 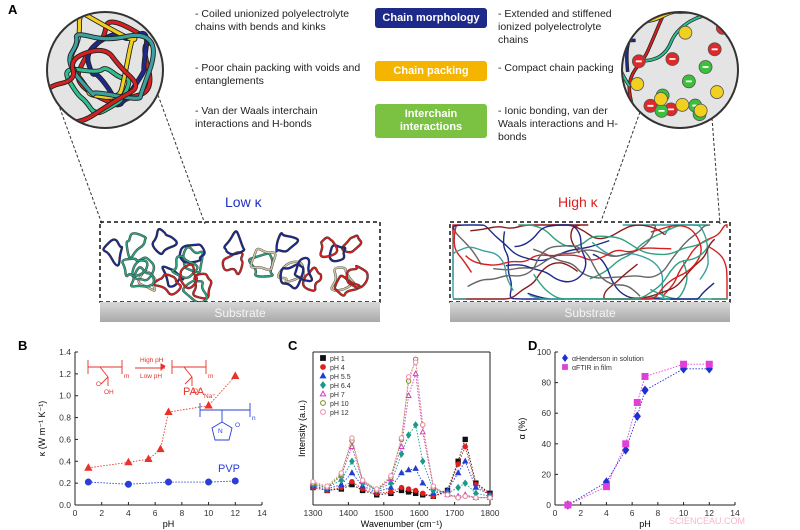 I want to click on x-tick-label: 1300, so click(x=313, y=513).